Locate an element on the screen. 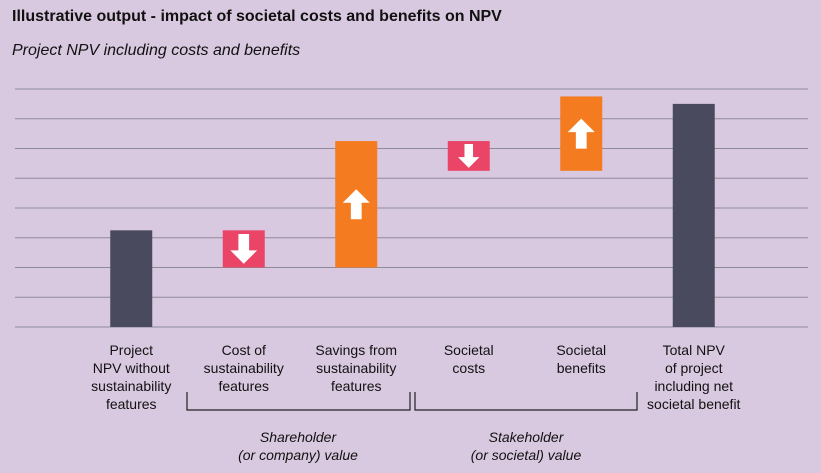  group-label: Stakeholder (or societal) value is located at coordinates (526, 446).